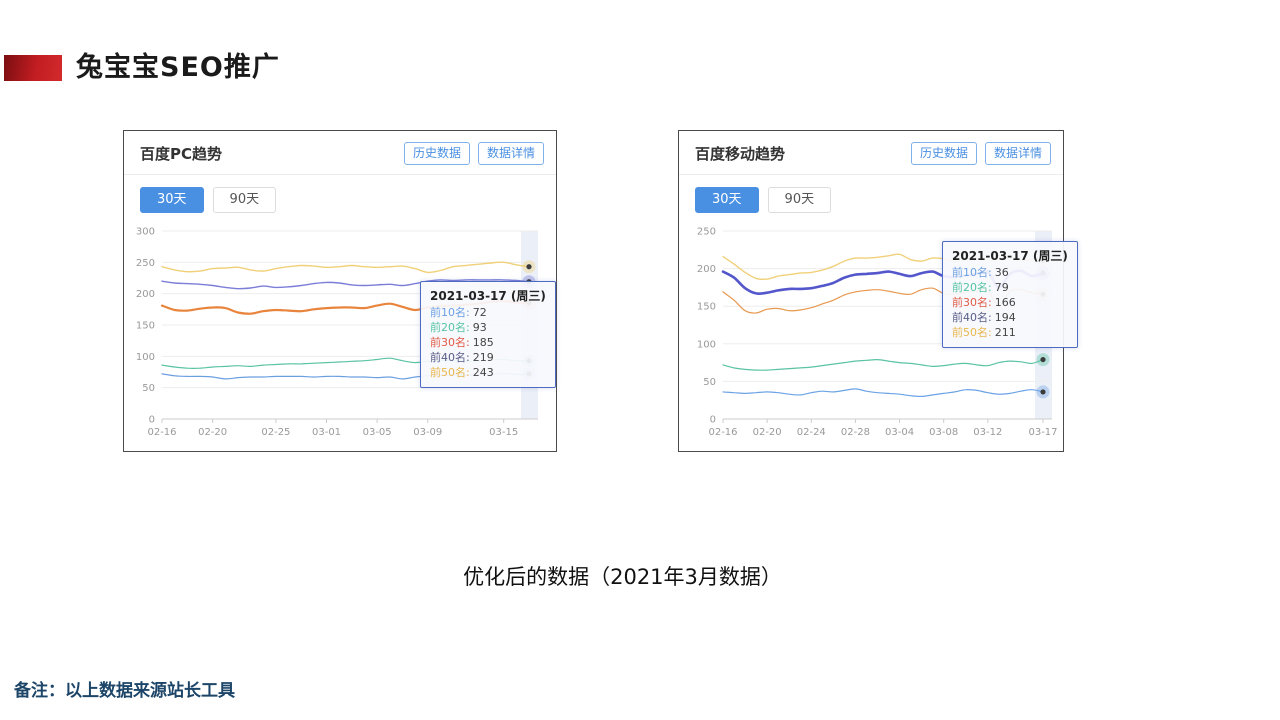 Image resolution: width=1280 pixels, height=720 pixels. I want to click on tooltip-row-value: 166, so click(1005, 302).